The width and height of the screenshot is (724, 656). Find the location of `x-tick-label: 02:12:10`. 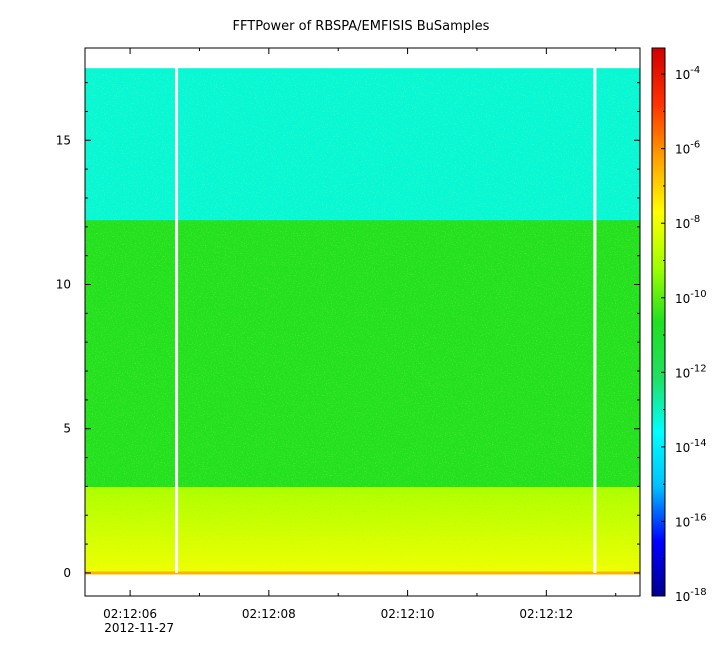

x-tick-label: 02:12:10 is located at coordinates (408, 614).